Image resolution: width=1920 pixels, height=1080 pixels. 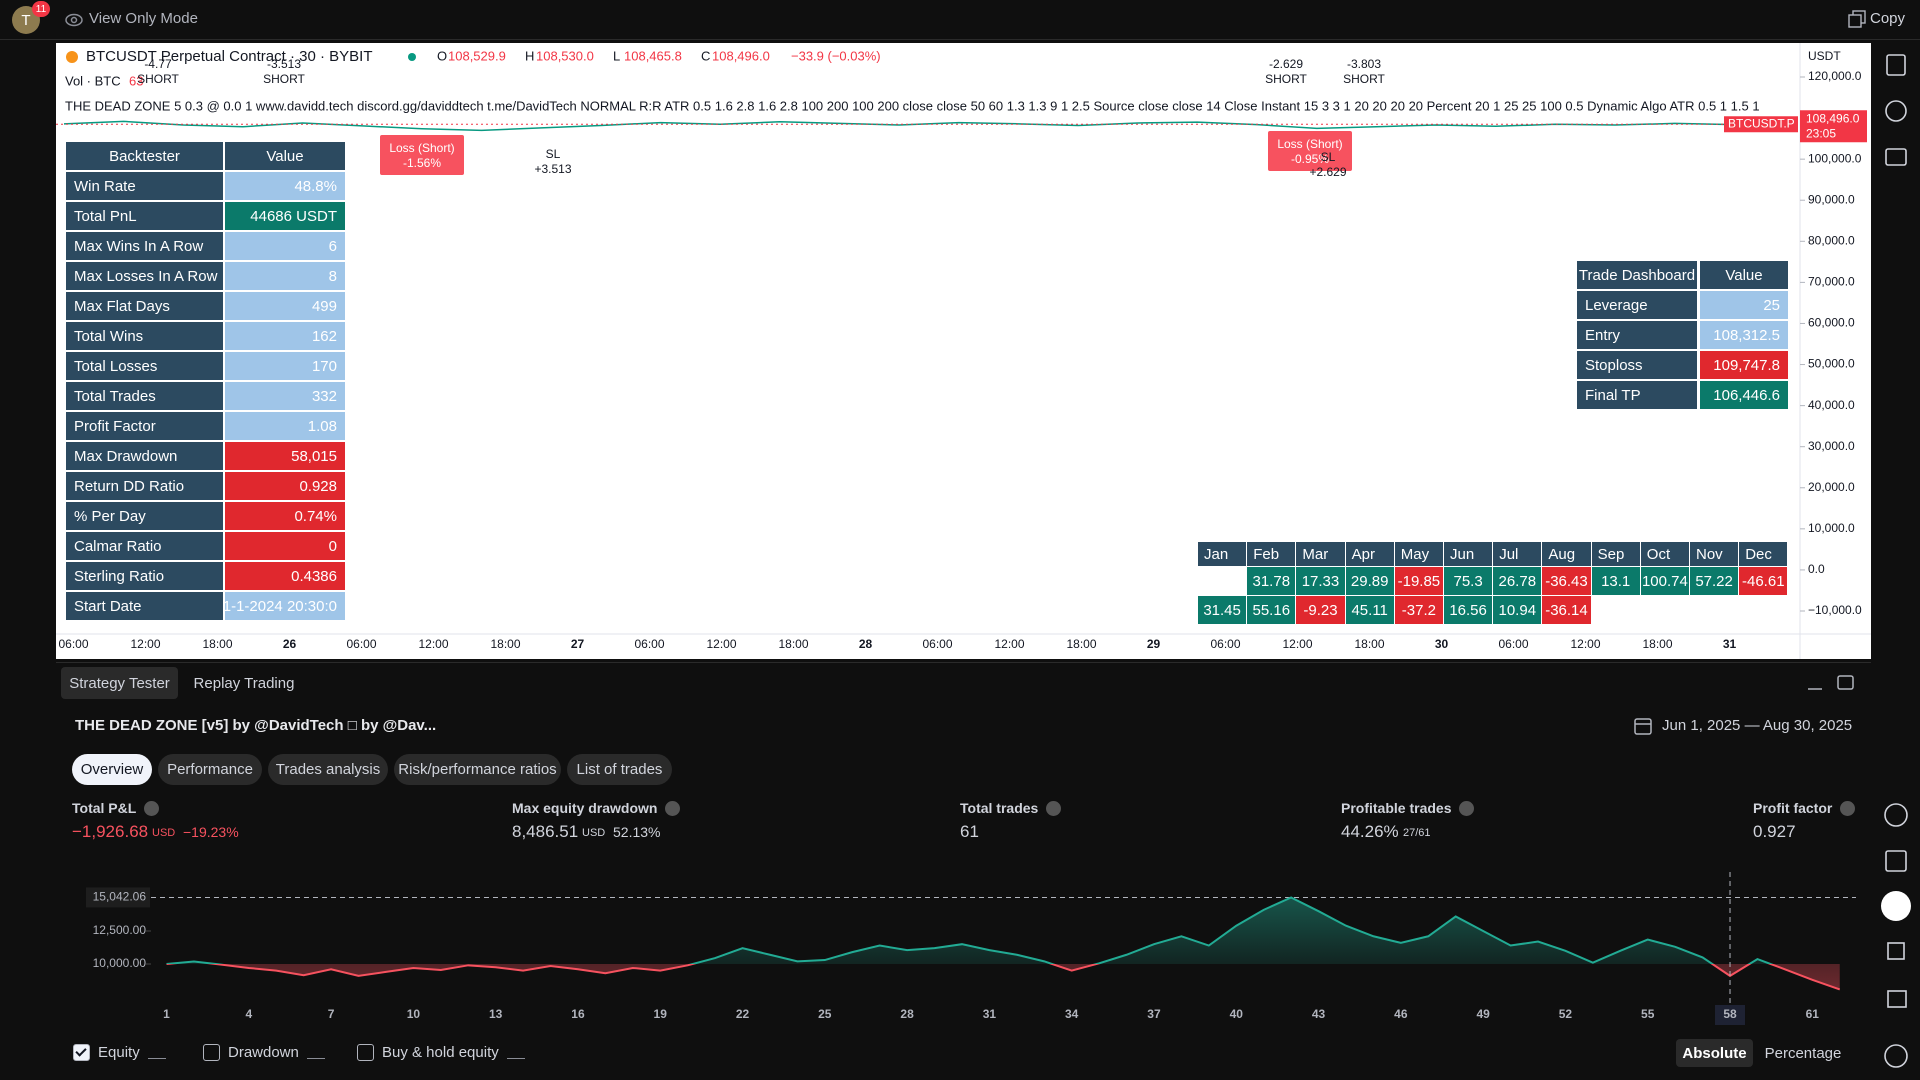 What do you see at coordinates (1637, 335) in the screenshot?
I see `table-row-label: Entry` at bounding box center [1637, 335].